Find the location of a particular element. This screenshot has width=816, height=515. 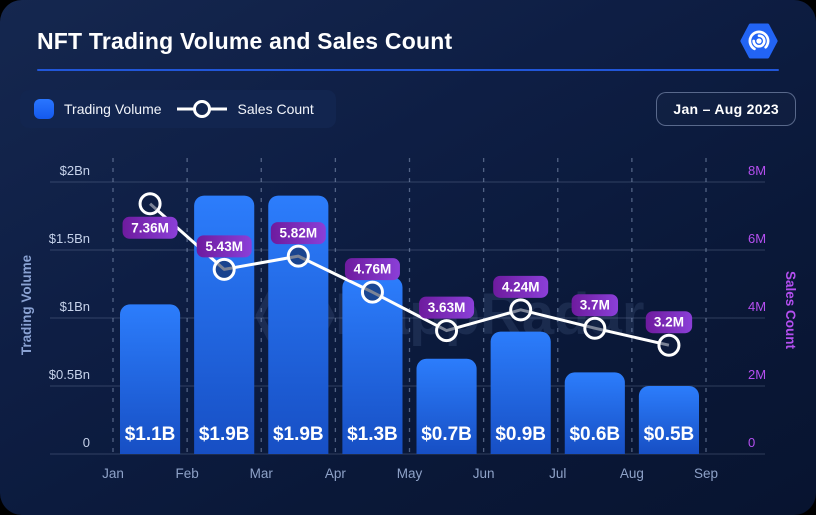

sales-badge-label: 4.76M is located at coordinates (373, 269).